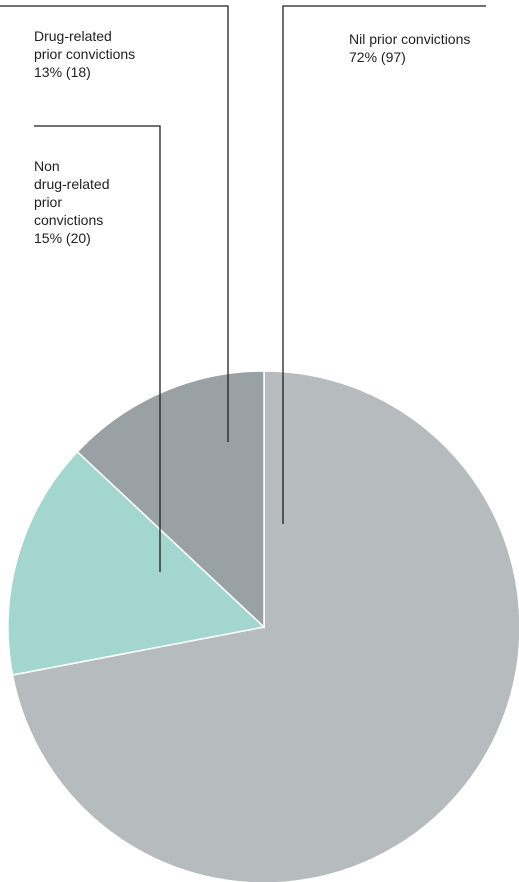  What do you see at coordinates (72, 184) in the screenshot?
I see `label-non-drug-related-line2: drug-related` at bounding box center [72, 184].